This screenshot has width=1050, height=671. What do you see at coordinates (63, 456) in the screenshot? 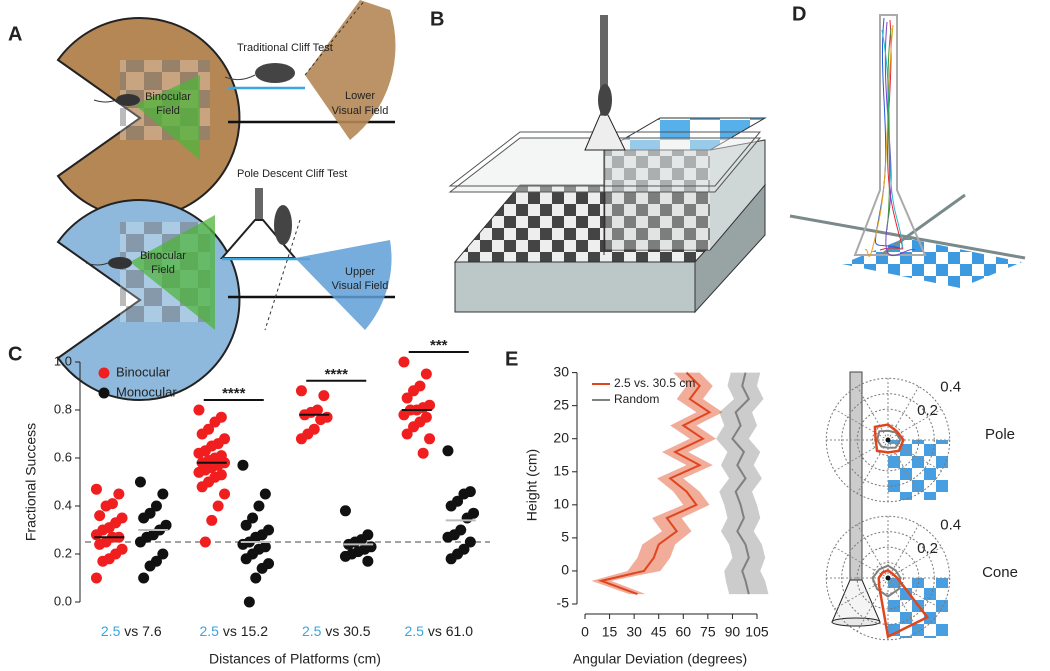
I see `y-tick-label: 0.6` at bounding box center [63, 456].